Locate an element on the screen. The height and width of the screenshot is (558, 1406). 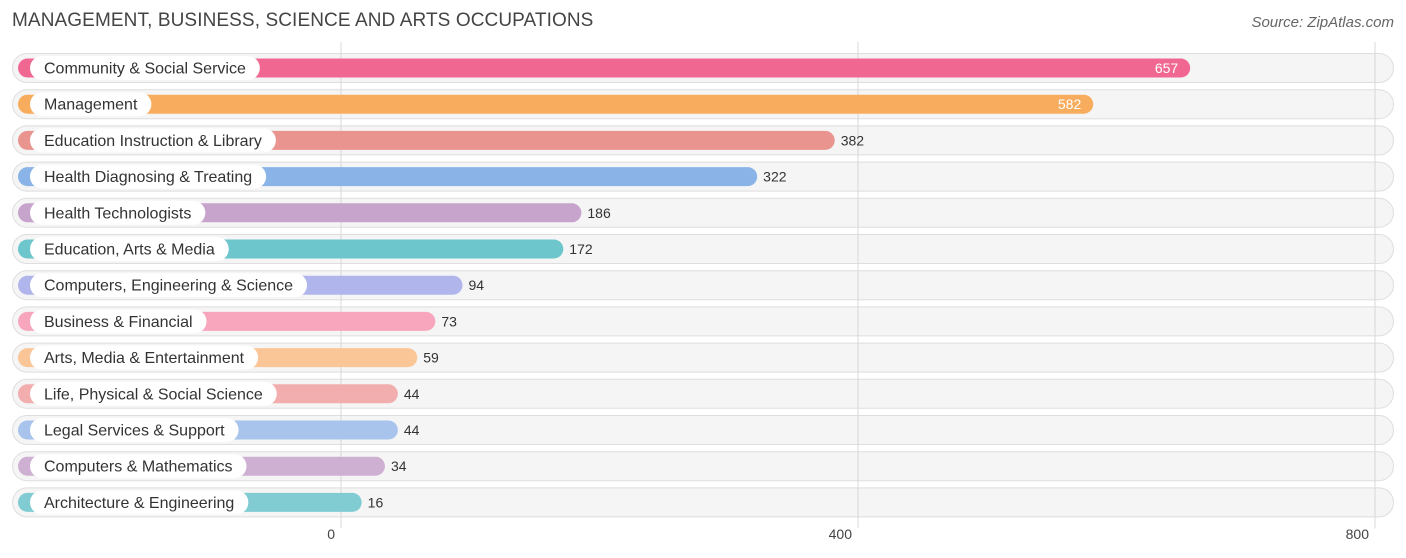
category-label: Education, Arts & Media is located at coordinates (129, 250).